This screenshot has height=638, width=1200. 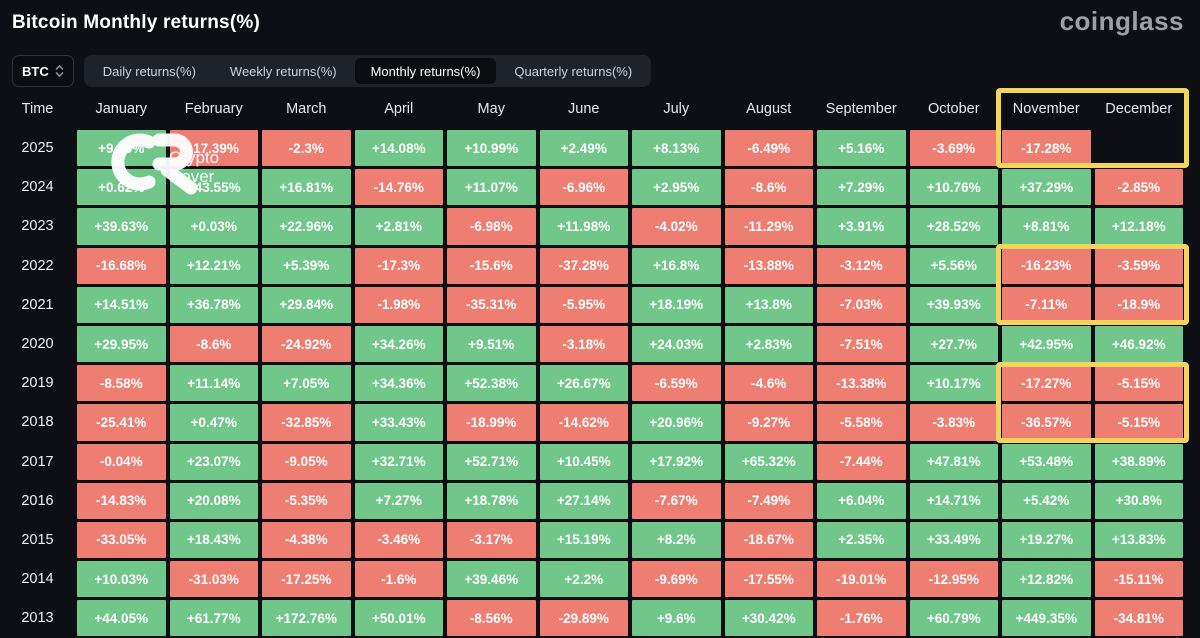 I want to click on return-cell: -1.98%, so click(x=398, y=304).